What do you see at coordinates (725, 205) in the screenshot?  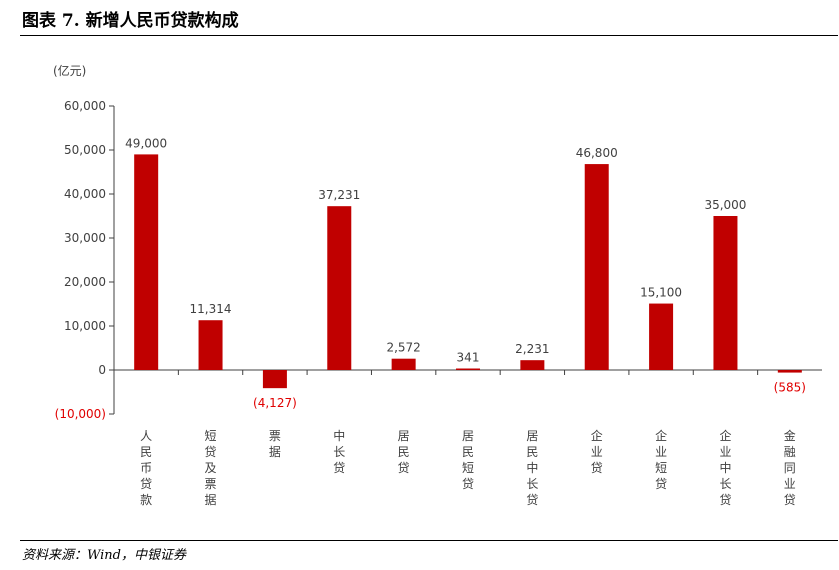 I see `data-label: 35,000` at bounding box center [725, 205].